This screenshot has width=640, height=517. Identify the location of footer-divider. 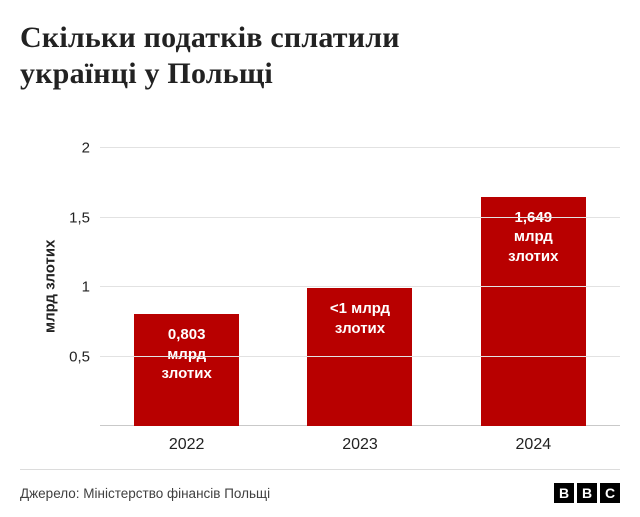
(320, 469).